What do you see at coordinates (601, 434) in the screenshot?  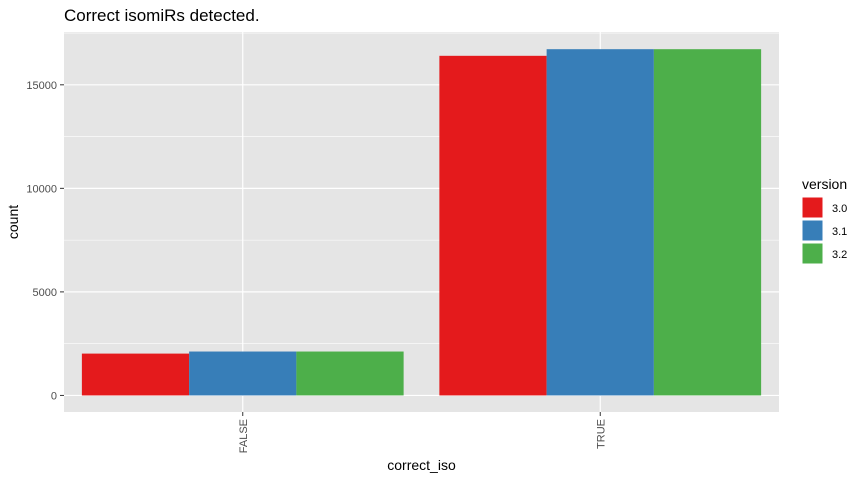 I see `x-tick-label: TRUE` at bounding box center [601, 434].